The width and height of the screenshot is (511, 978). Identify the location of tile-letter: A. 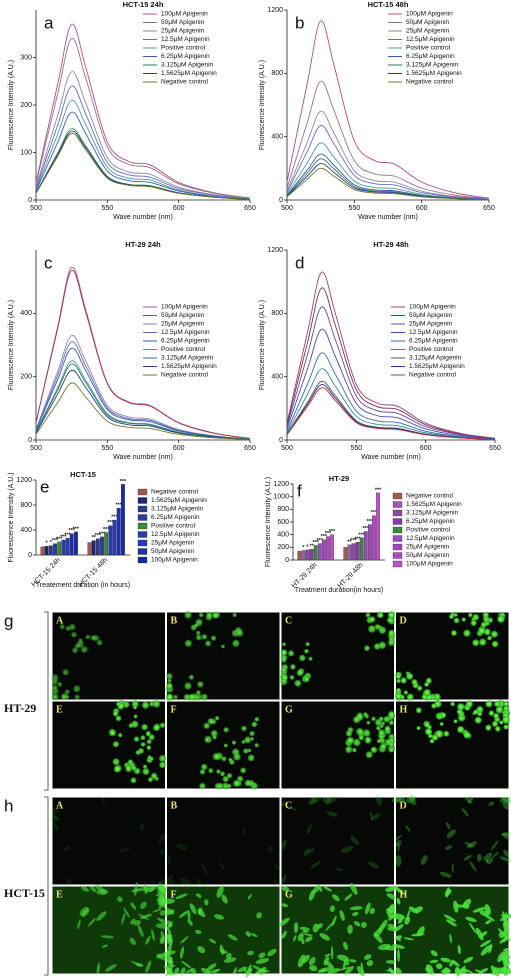
(60, 805).